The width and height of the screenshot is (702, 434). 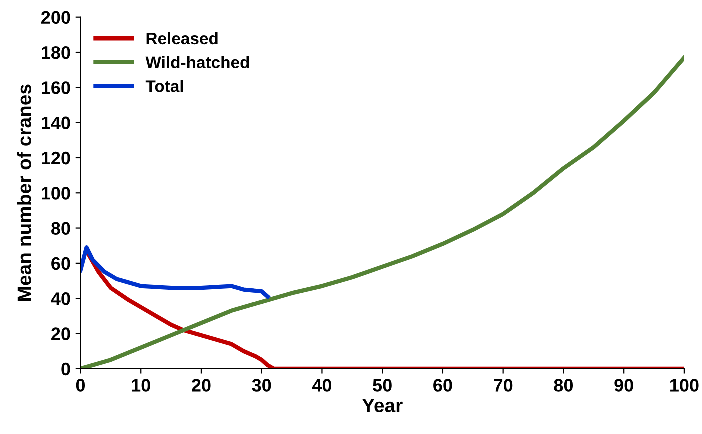 I want to click on x-tick-label: 0, so click(x=81, y=385).